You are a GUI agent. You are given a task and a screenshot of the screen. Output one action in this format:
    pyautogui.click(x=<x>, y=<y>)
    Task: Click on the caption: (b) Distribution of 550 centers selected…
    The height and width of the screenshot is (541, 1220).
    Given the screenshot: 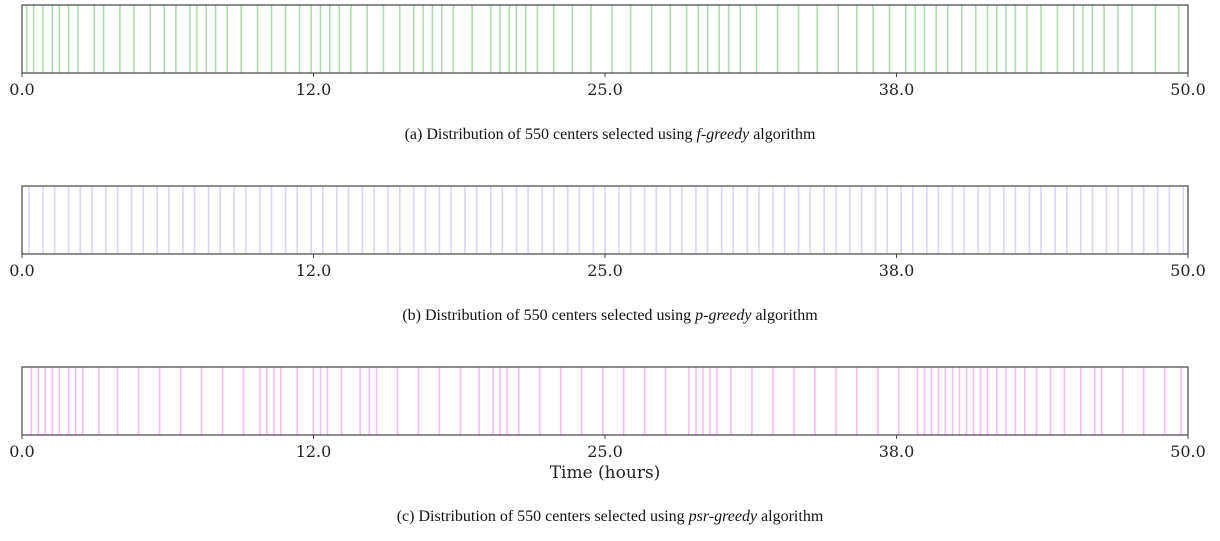 What is the action you would take?
    pyautogui.click(x=610, y=315)
    